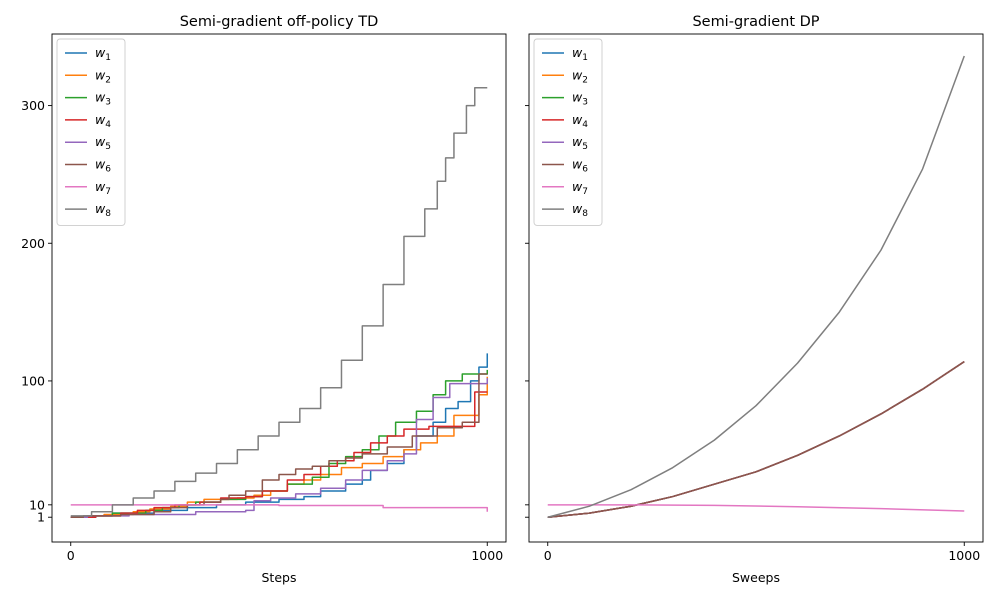 The height and width of the screenshot is (604, 1000). What do you see at coordinates (279, 22) in the screenshot?
I see `chart-title: Semi-gradient off-policy TD` at bounding box center [279, 22].